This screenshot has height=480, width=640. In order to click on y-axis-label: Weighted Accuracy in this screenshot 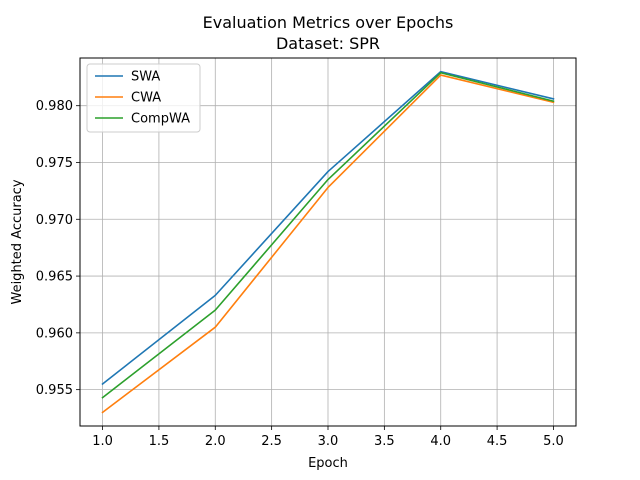, I will do `click(17, 241)`.